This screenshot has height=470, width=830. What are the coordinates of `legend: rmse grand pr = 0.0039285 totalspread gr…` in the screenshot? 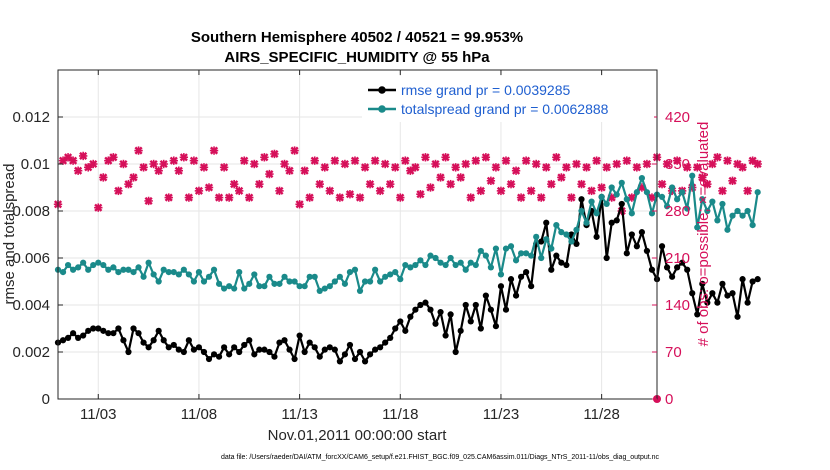 It's located at (508, 99).